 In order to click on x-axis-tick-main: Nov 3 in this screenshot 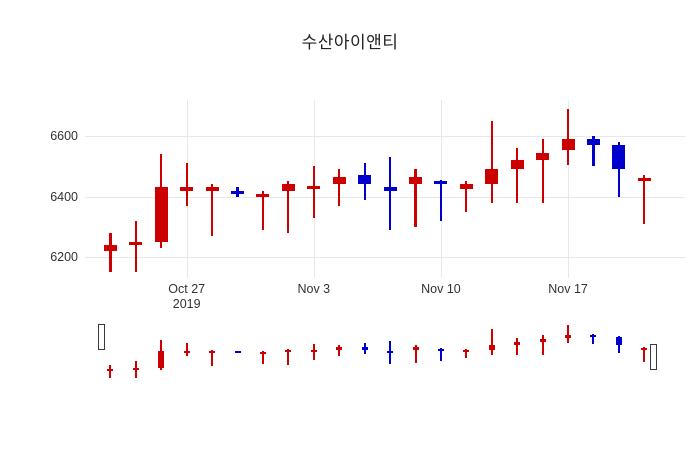, I will do `click(314, 289)`.